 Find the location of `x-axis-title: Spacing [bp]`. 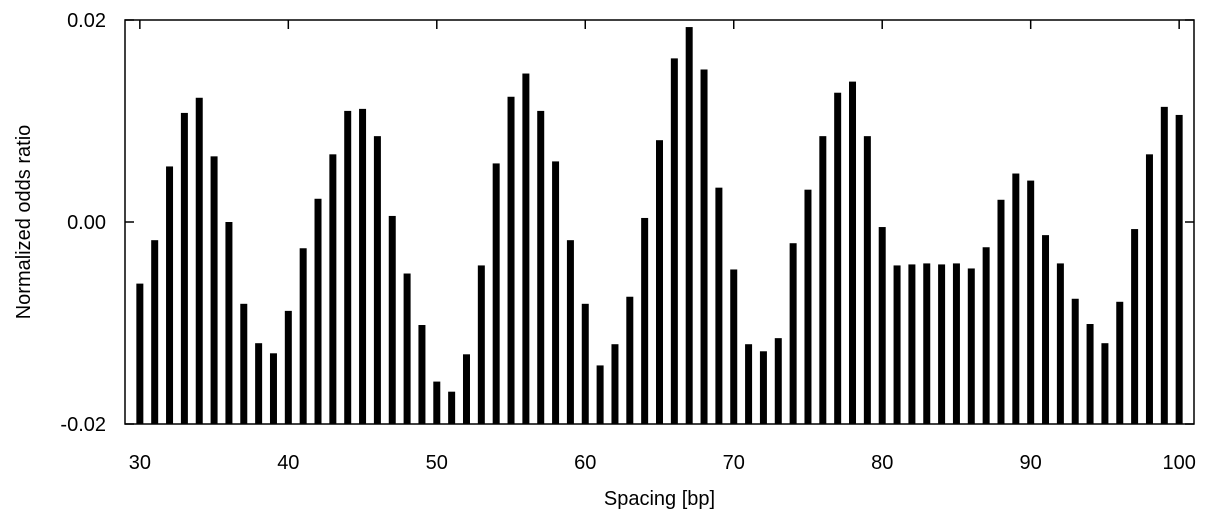

x-axis-title: Spacing [bp] is located at coordinates (659, 499).